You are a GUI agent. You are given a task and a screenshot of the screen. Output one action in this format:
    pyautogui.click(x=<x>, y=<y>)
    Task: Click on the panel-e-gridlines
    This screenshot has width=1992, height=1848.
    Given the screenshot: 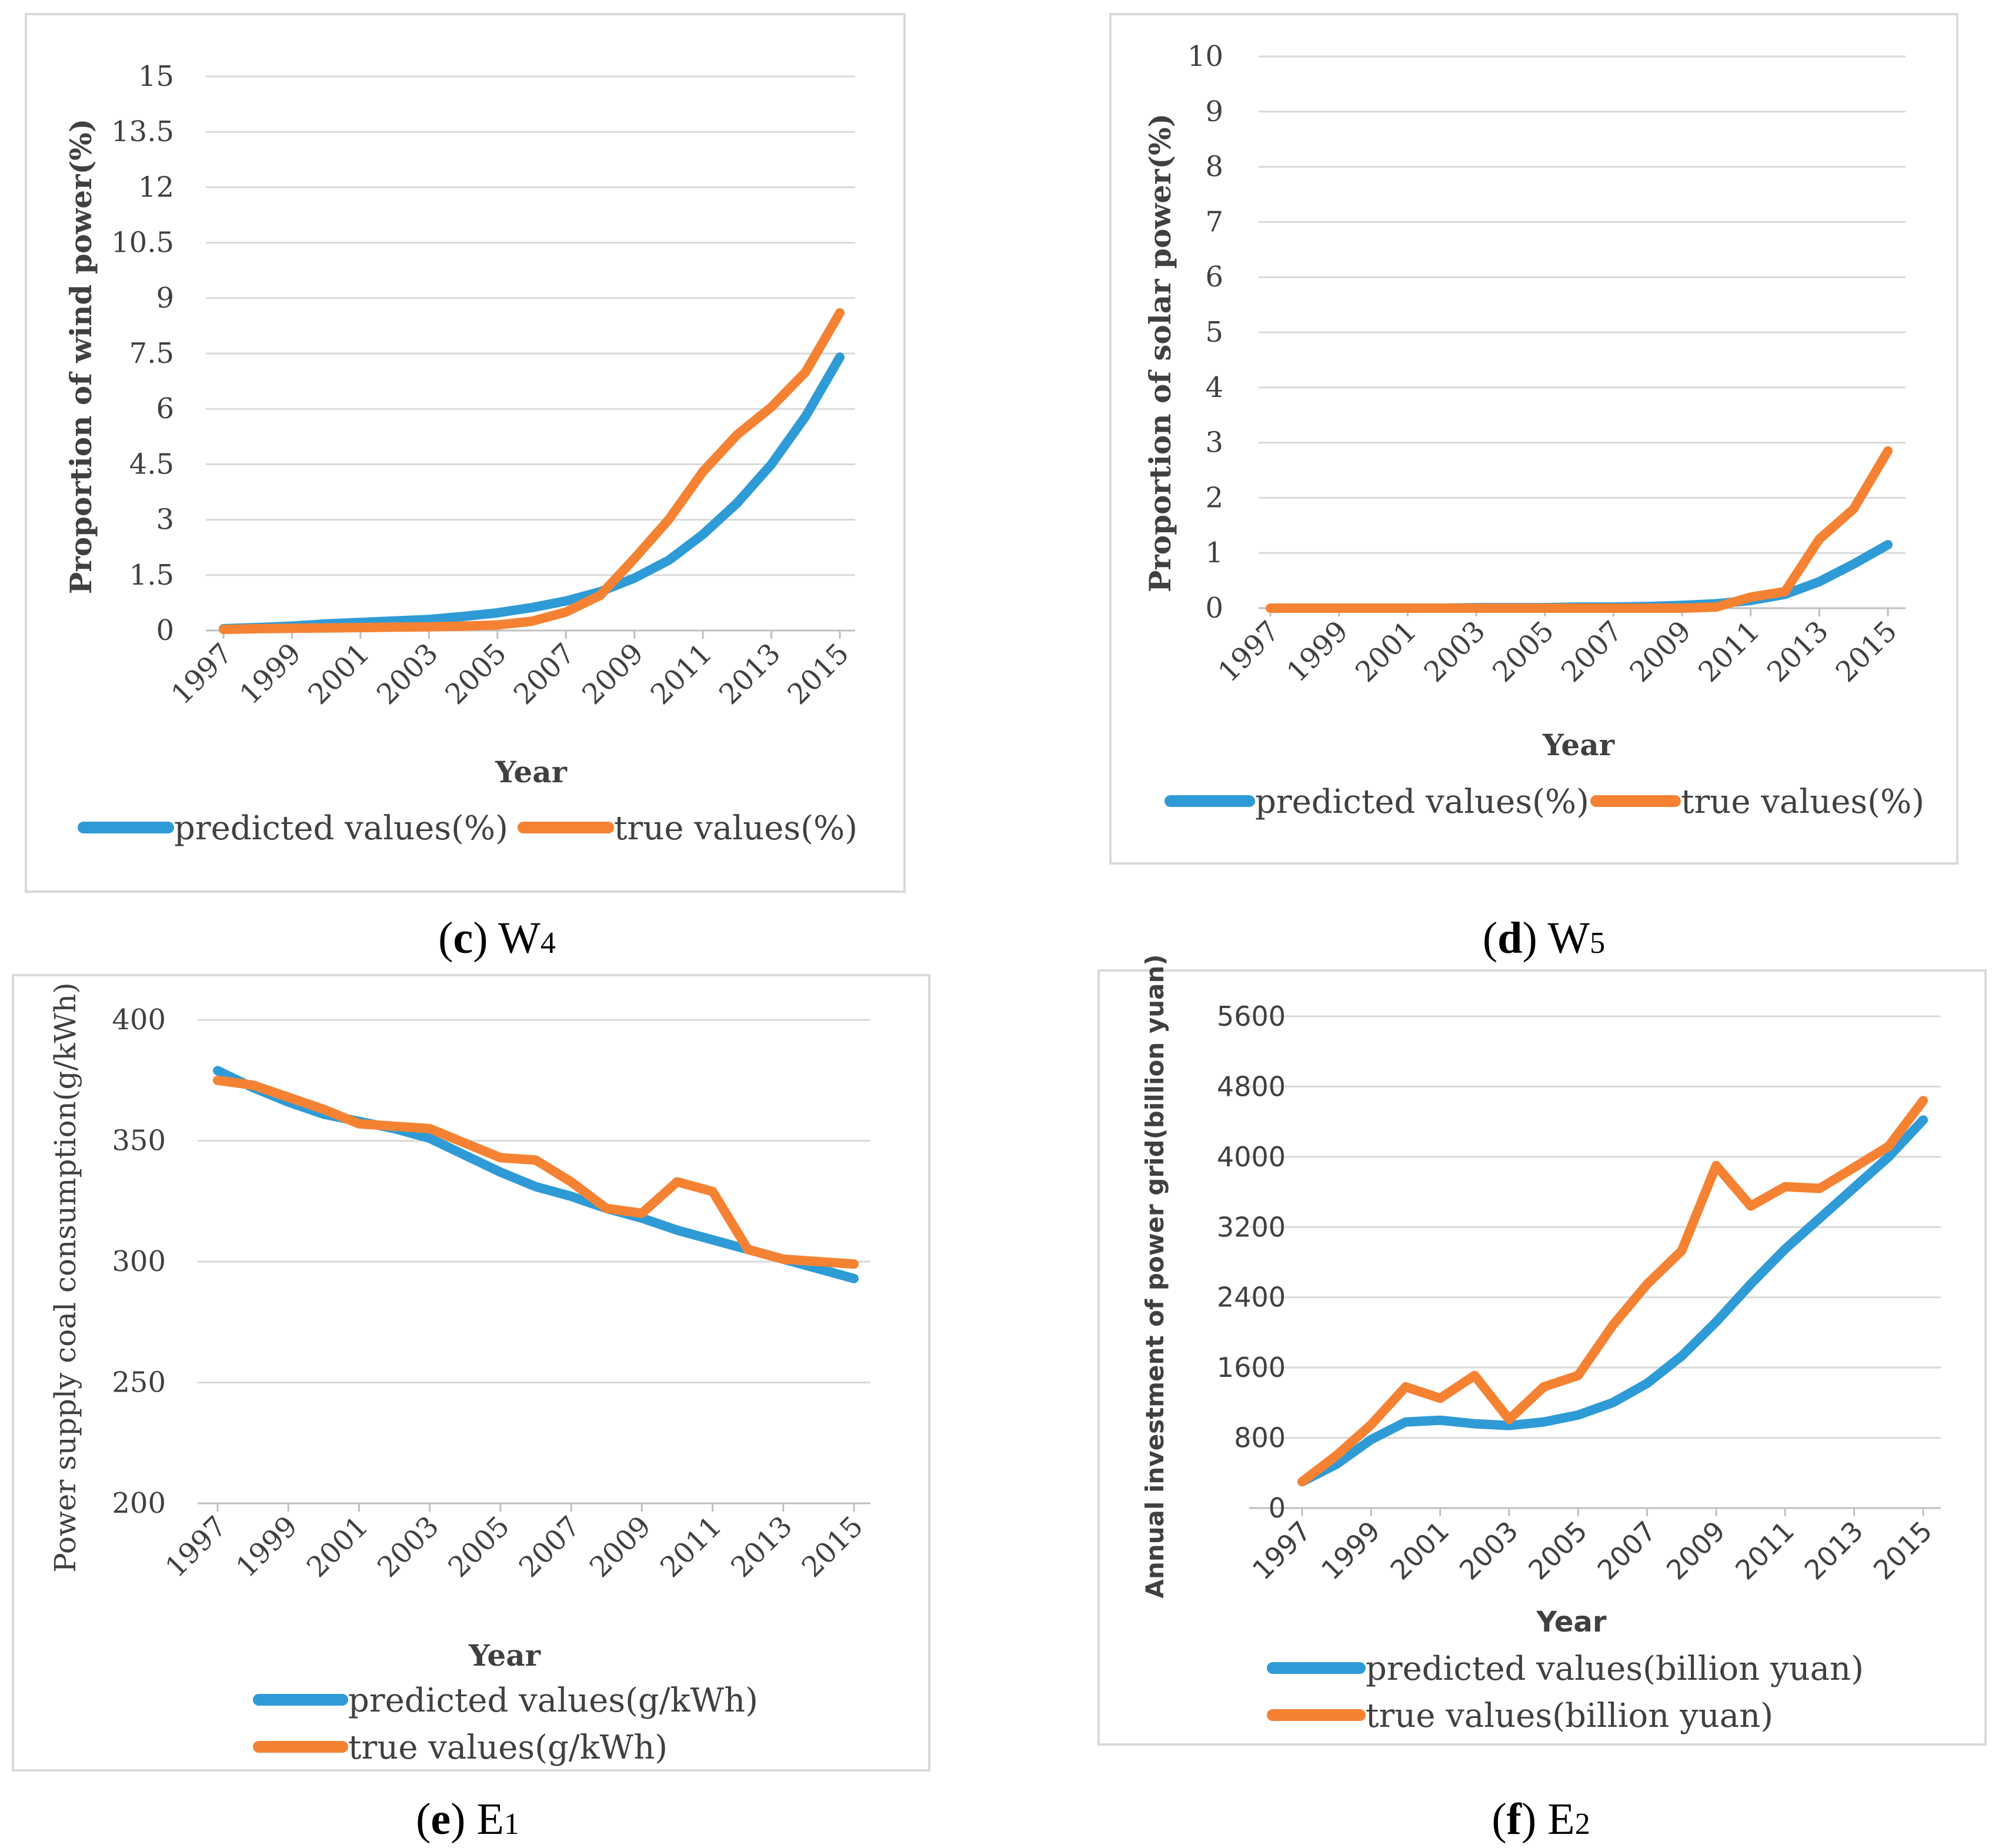 What is the action you would take?
    pyautogui.click(x=534, y=1262)
    